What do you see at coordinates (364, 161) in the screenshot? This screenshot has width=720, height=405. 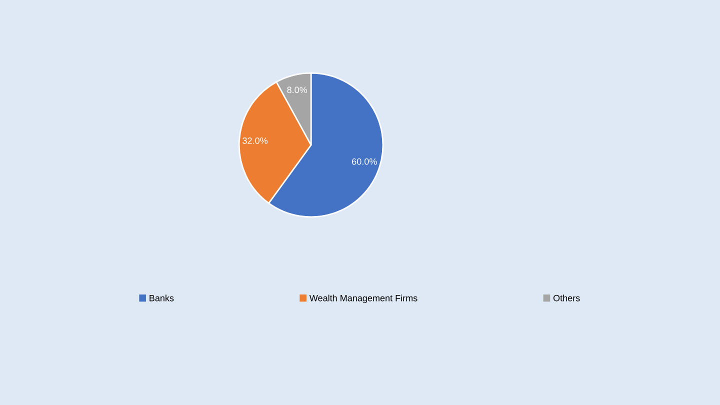 I see `data-label: 60.0%` at bounding box center [364, 161].